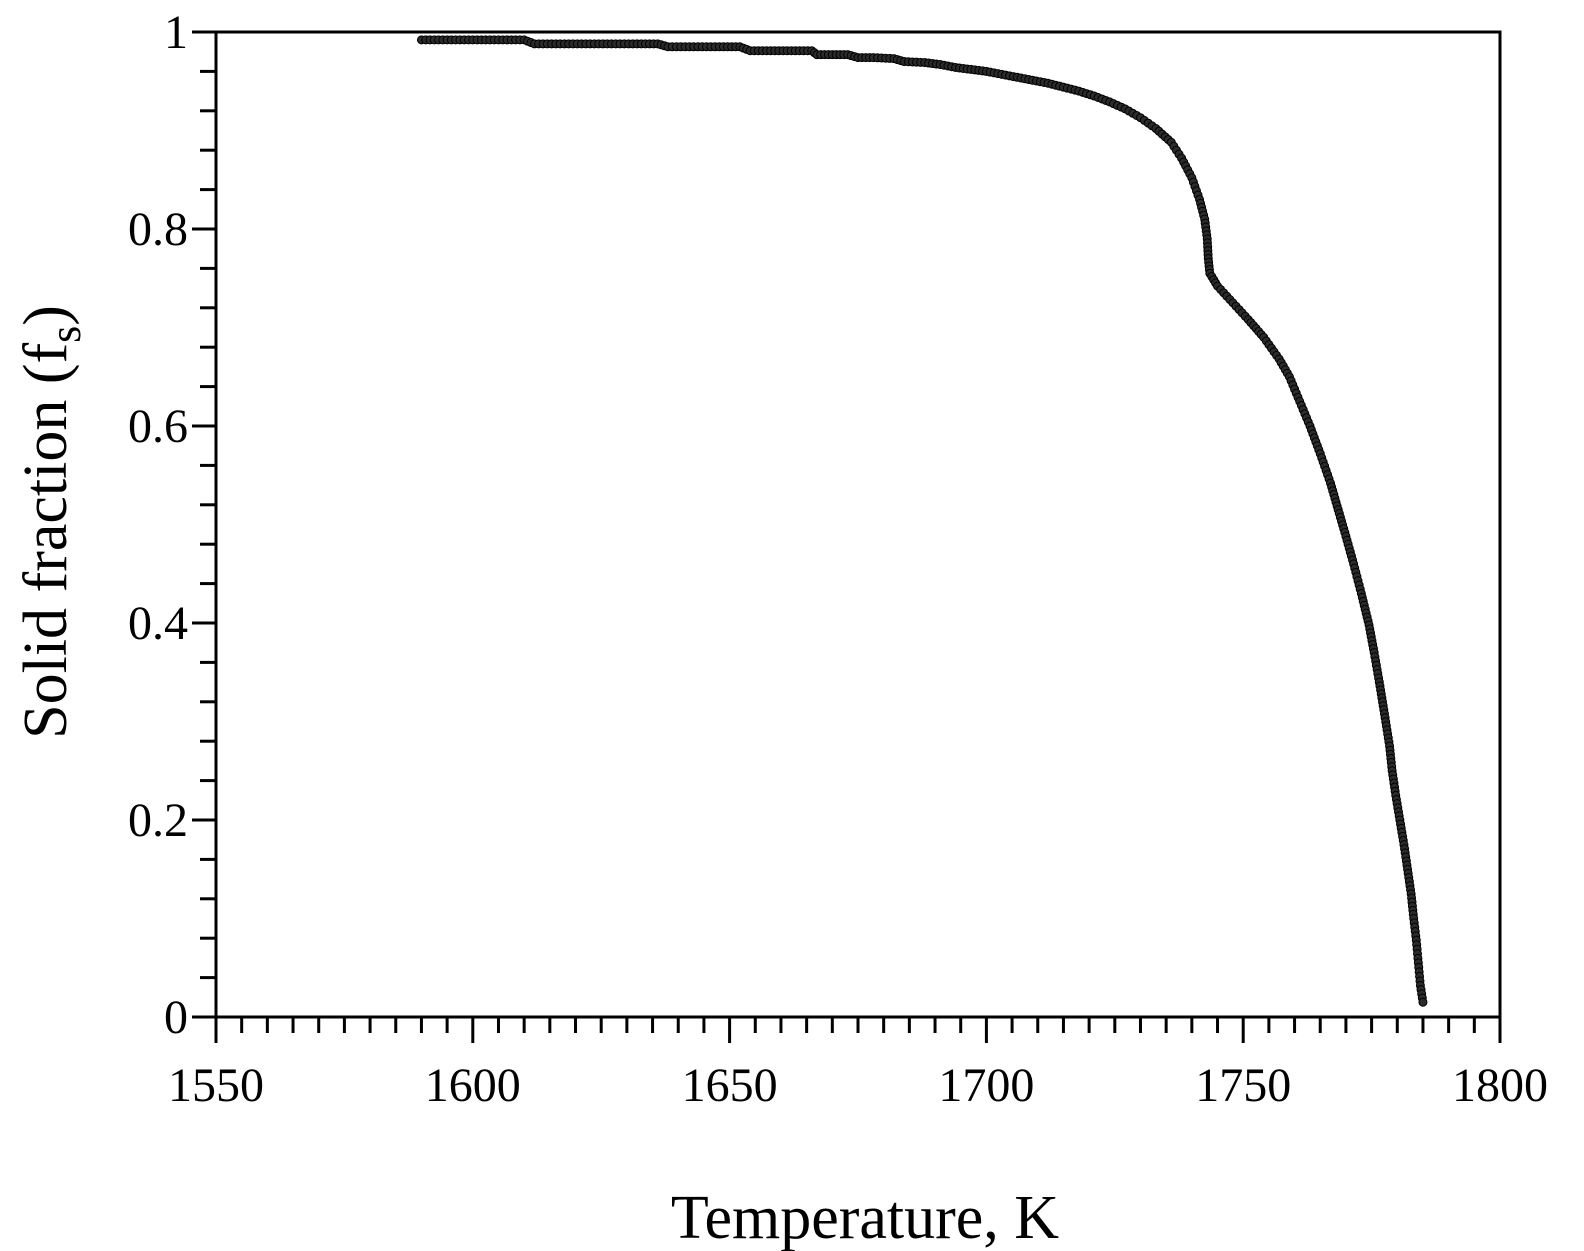  I want to click on y-axis-label-subscript: s, so click(65, 334).